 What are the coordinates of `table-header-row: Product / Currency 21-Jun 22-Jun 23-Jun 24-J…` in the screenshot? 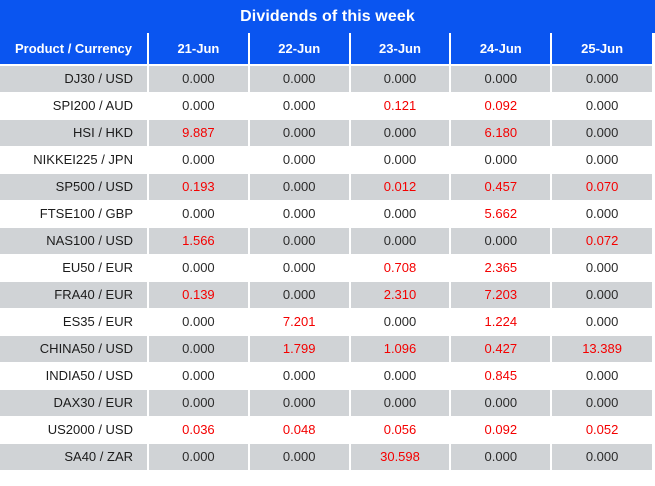 It's located at (326, 49).